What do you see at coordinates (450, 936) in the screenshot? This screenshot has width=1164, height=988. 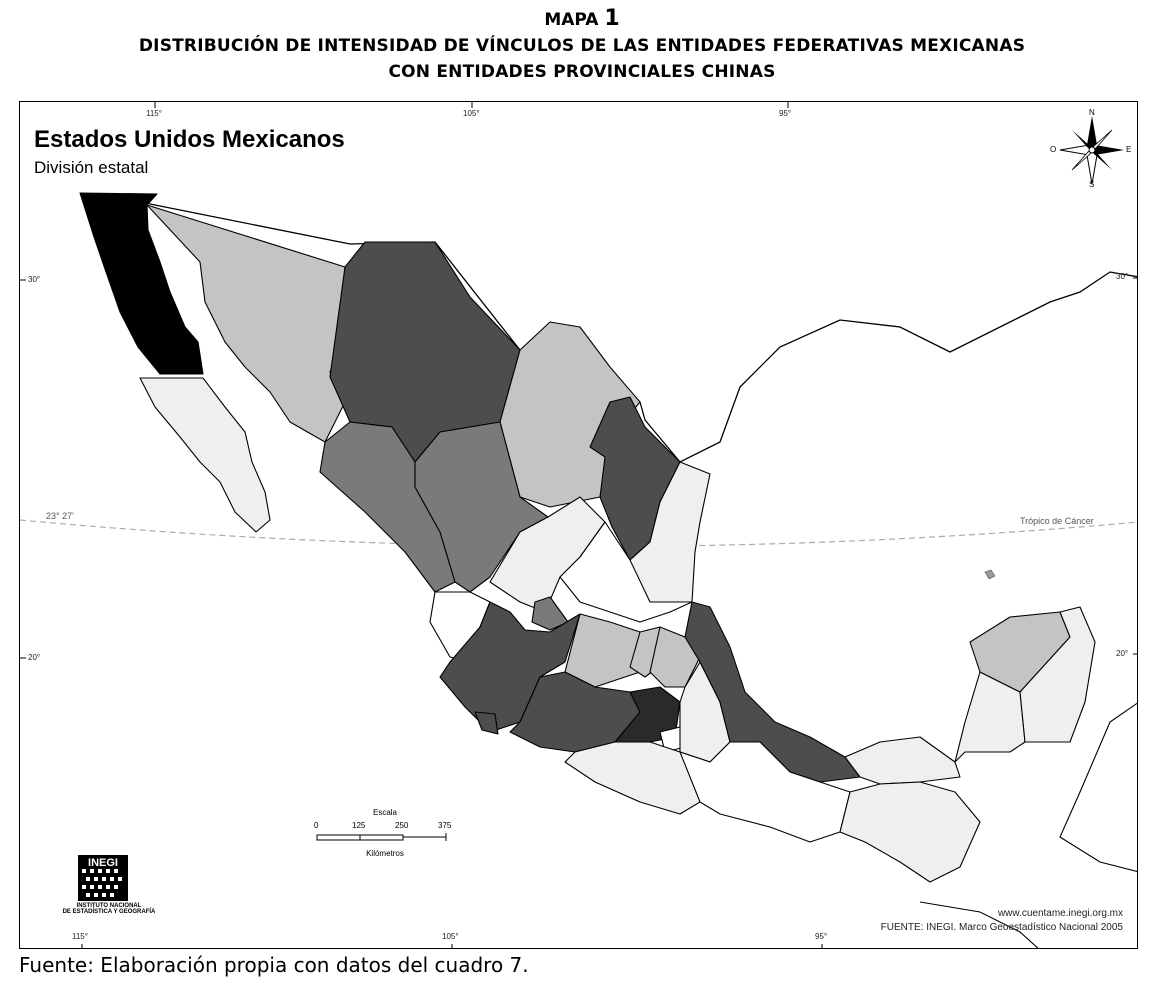 I see `coord-bottom-105: 105°` at bounding box center [450, 936].